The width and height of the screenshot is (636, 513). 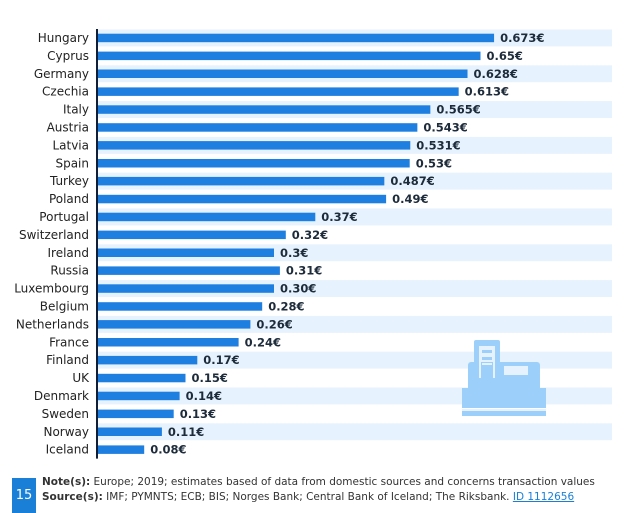 I want to click on category-label: Switzerland, so click(x=54, y=235).